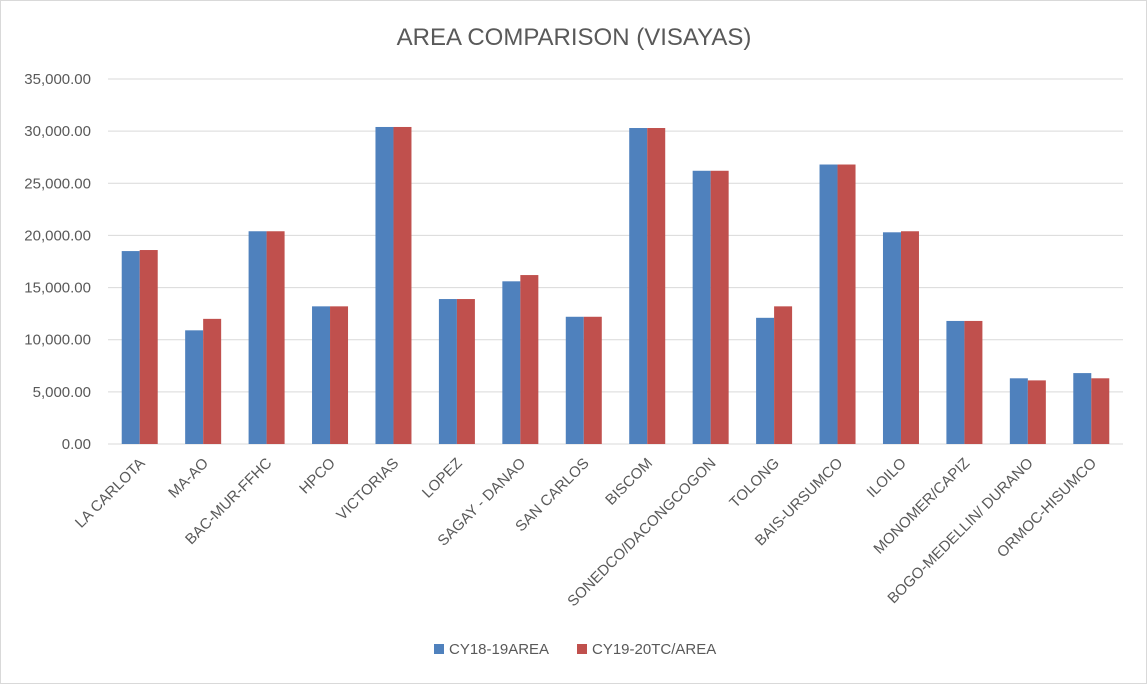 Image resolution: width=1147 pixels, height=685 pixels. Describe the element at coordinates (110, 493) in the screenshot. I see `x-tick-label: LA CARLOTA` at that location.